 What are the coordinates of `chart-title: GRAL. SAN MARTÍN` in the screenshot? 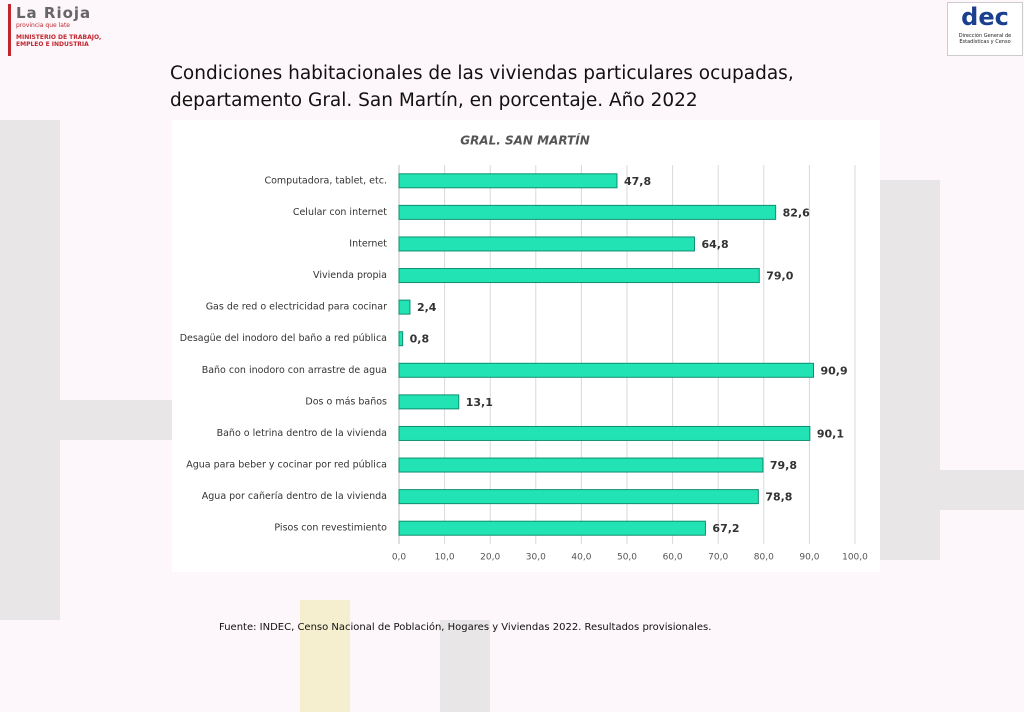 It's located at (525, 140).